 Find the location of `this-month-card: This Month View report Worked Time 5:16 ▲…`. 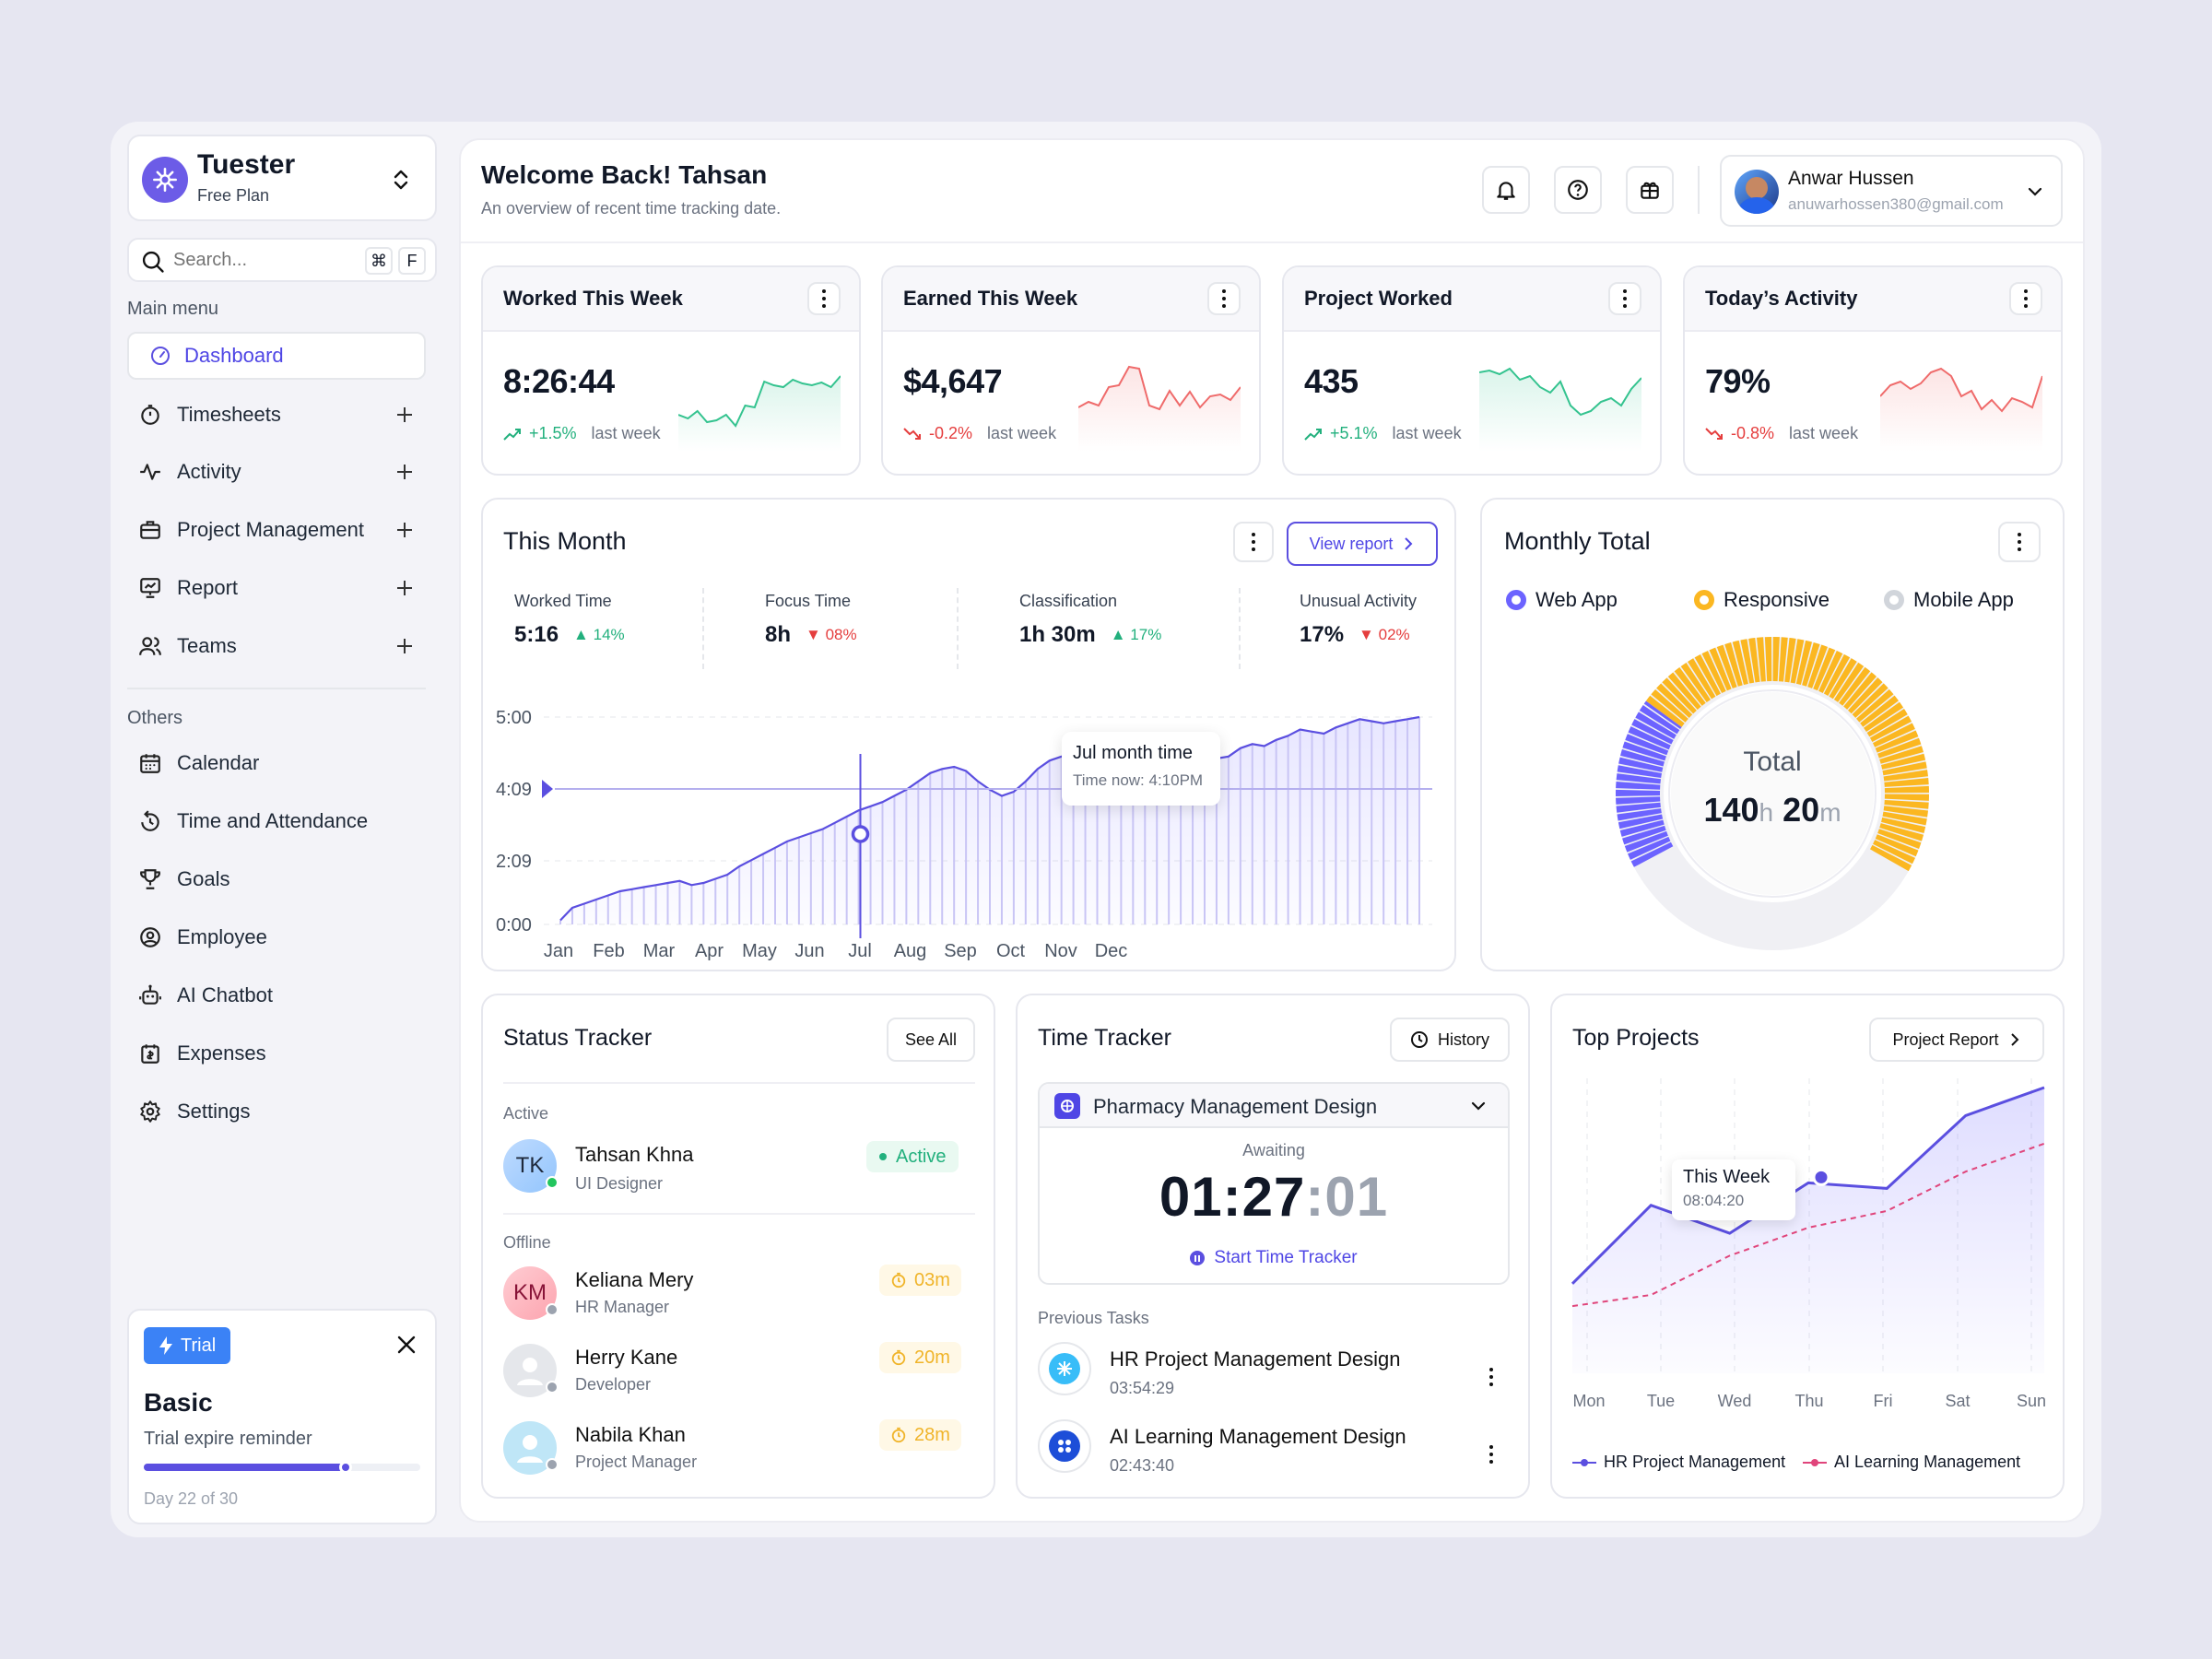

this-month-card: This Month View report Worked Time 5:16 ▲… is located at coordinates (968, 734).